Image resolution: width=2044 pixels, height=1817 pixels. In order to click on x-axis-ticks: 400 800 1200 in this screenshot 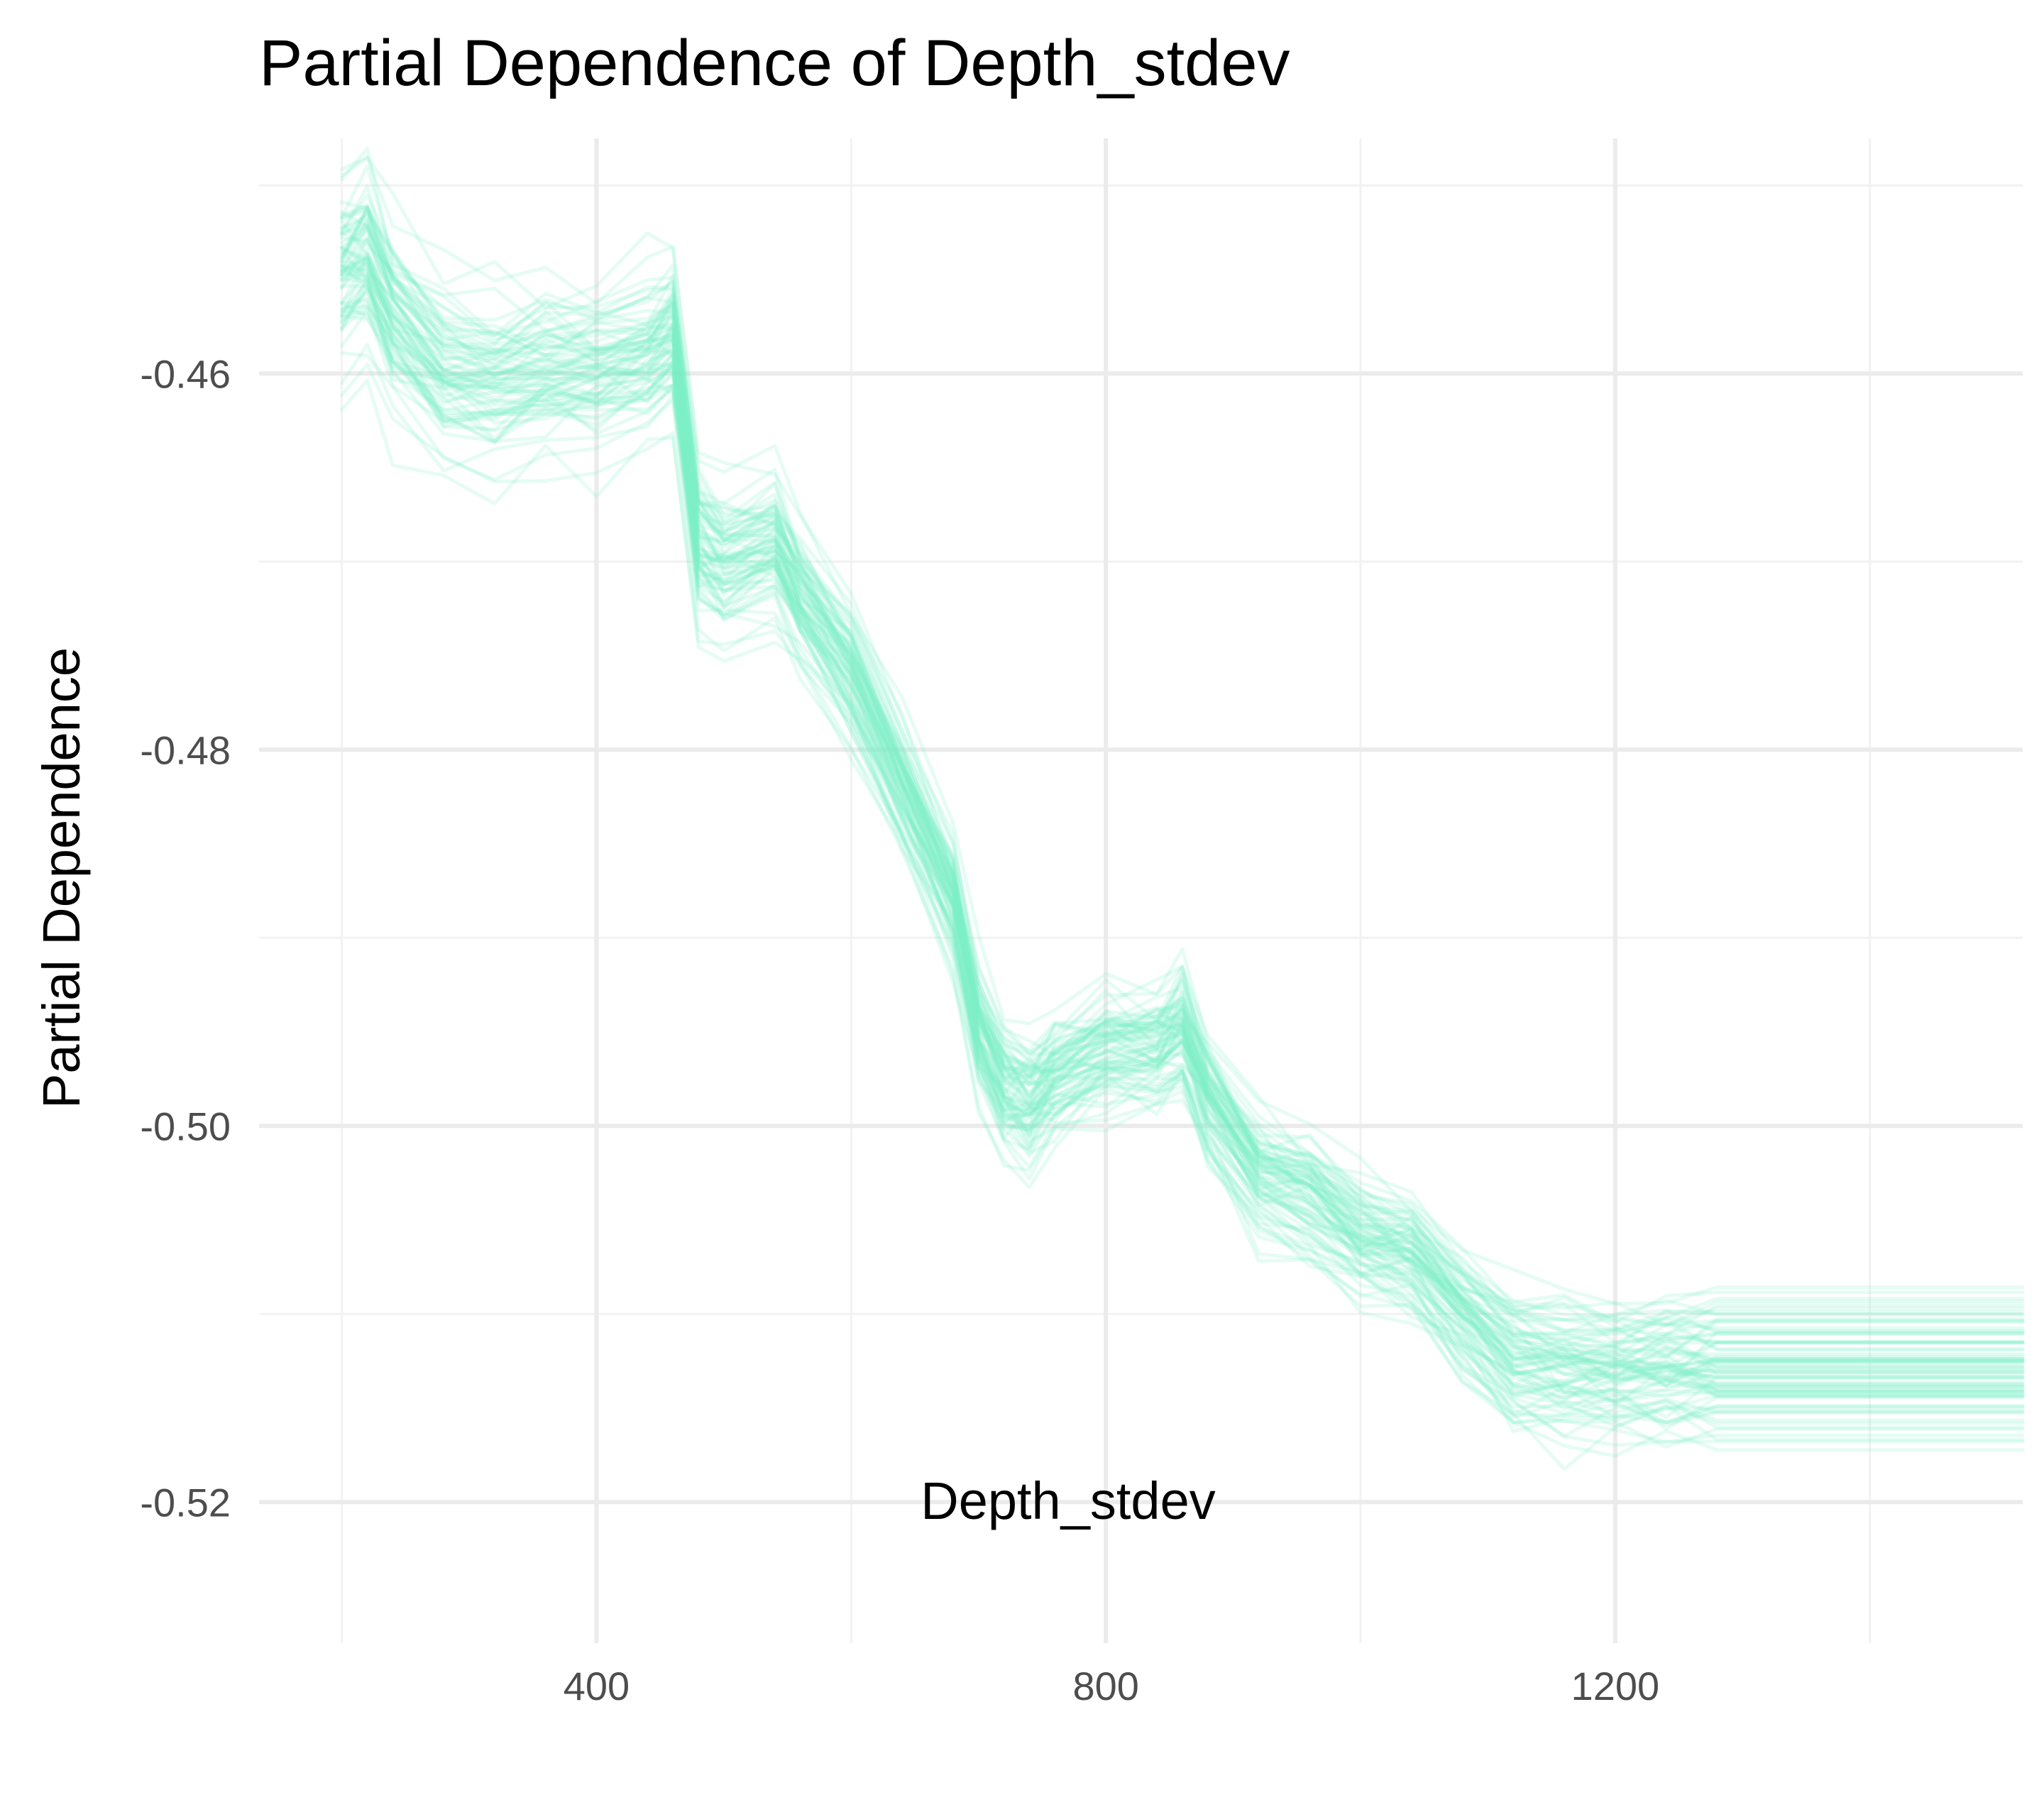, I will do `click(1111, 1686)`.